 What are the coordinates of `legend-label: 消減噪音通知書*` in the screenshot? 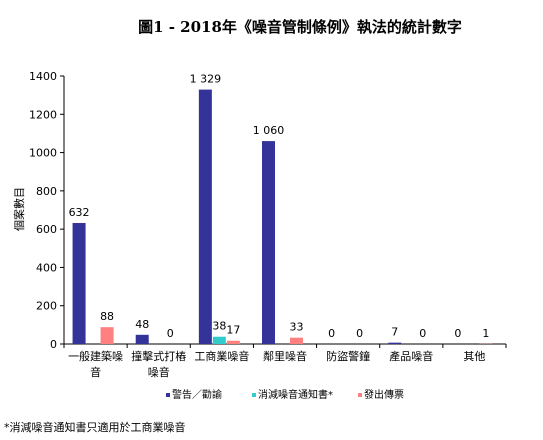 It's located at (295, 394).